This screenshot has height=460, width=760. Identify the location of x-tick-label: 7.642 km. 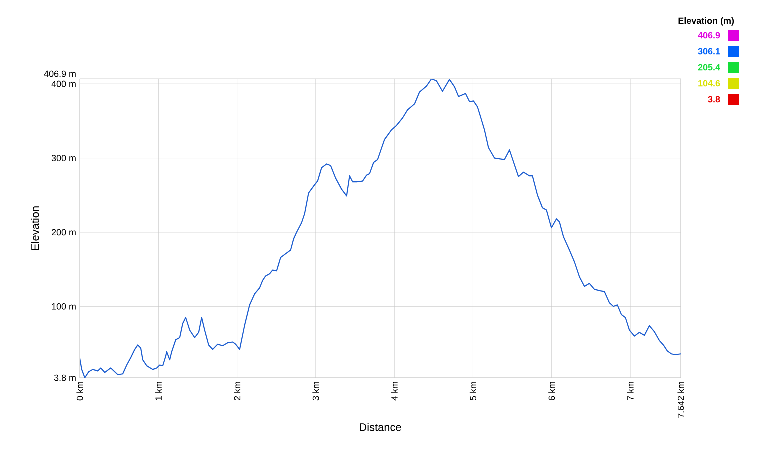
(681, 400).